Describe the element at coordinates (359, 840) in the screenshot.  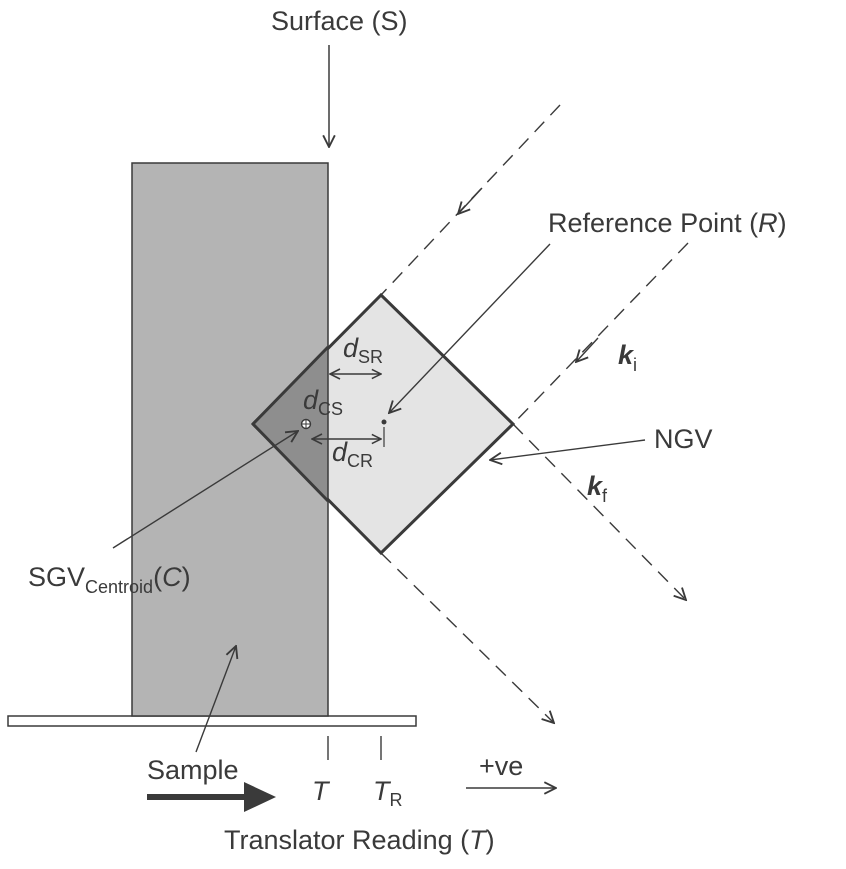
I see `translator-reading-label: Translator Reading (T)` at that location.